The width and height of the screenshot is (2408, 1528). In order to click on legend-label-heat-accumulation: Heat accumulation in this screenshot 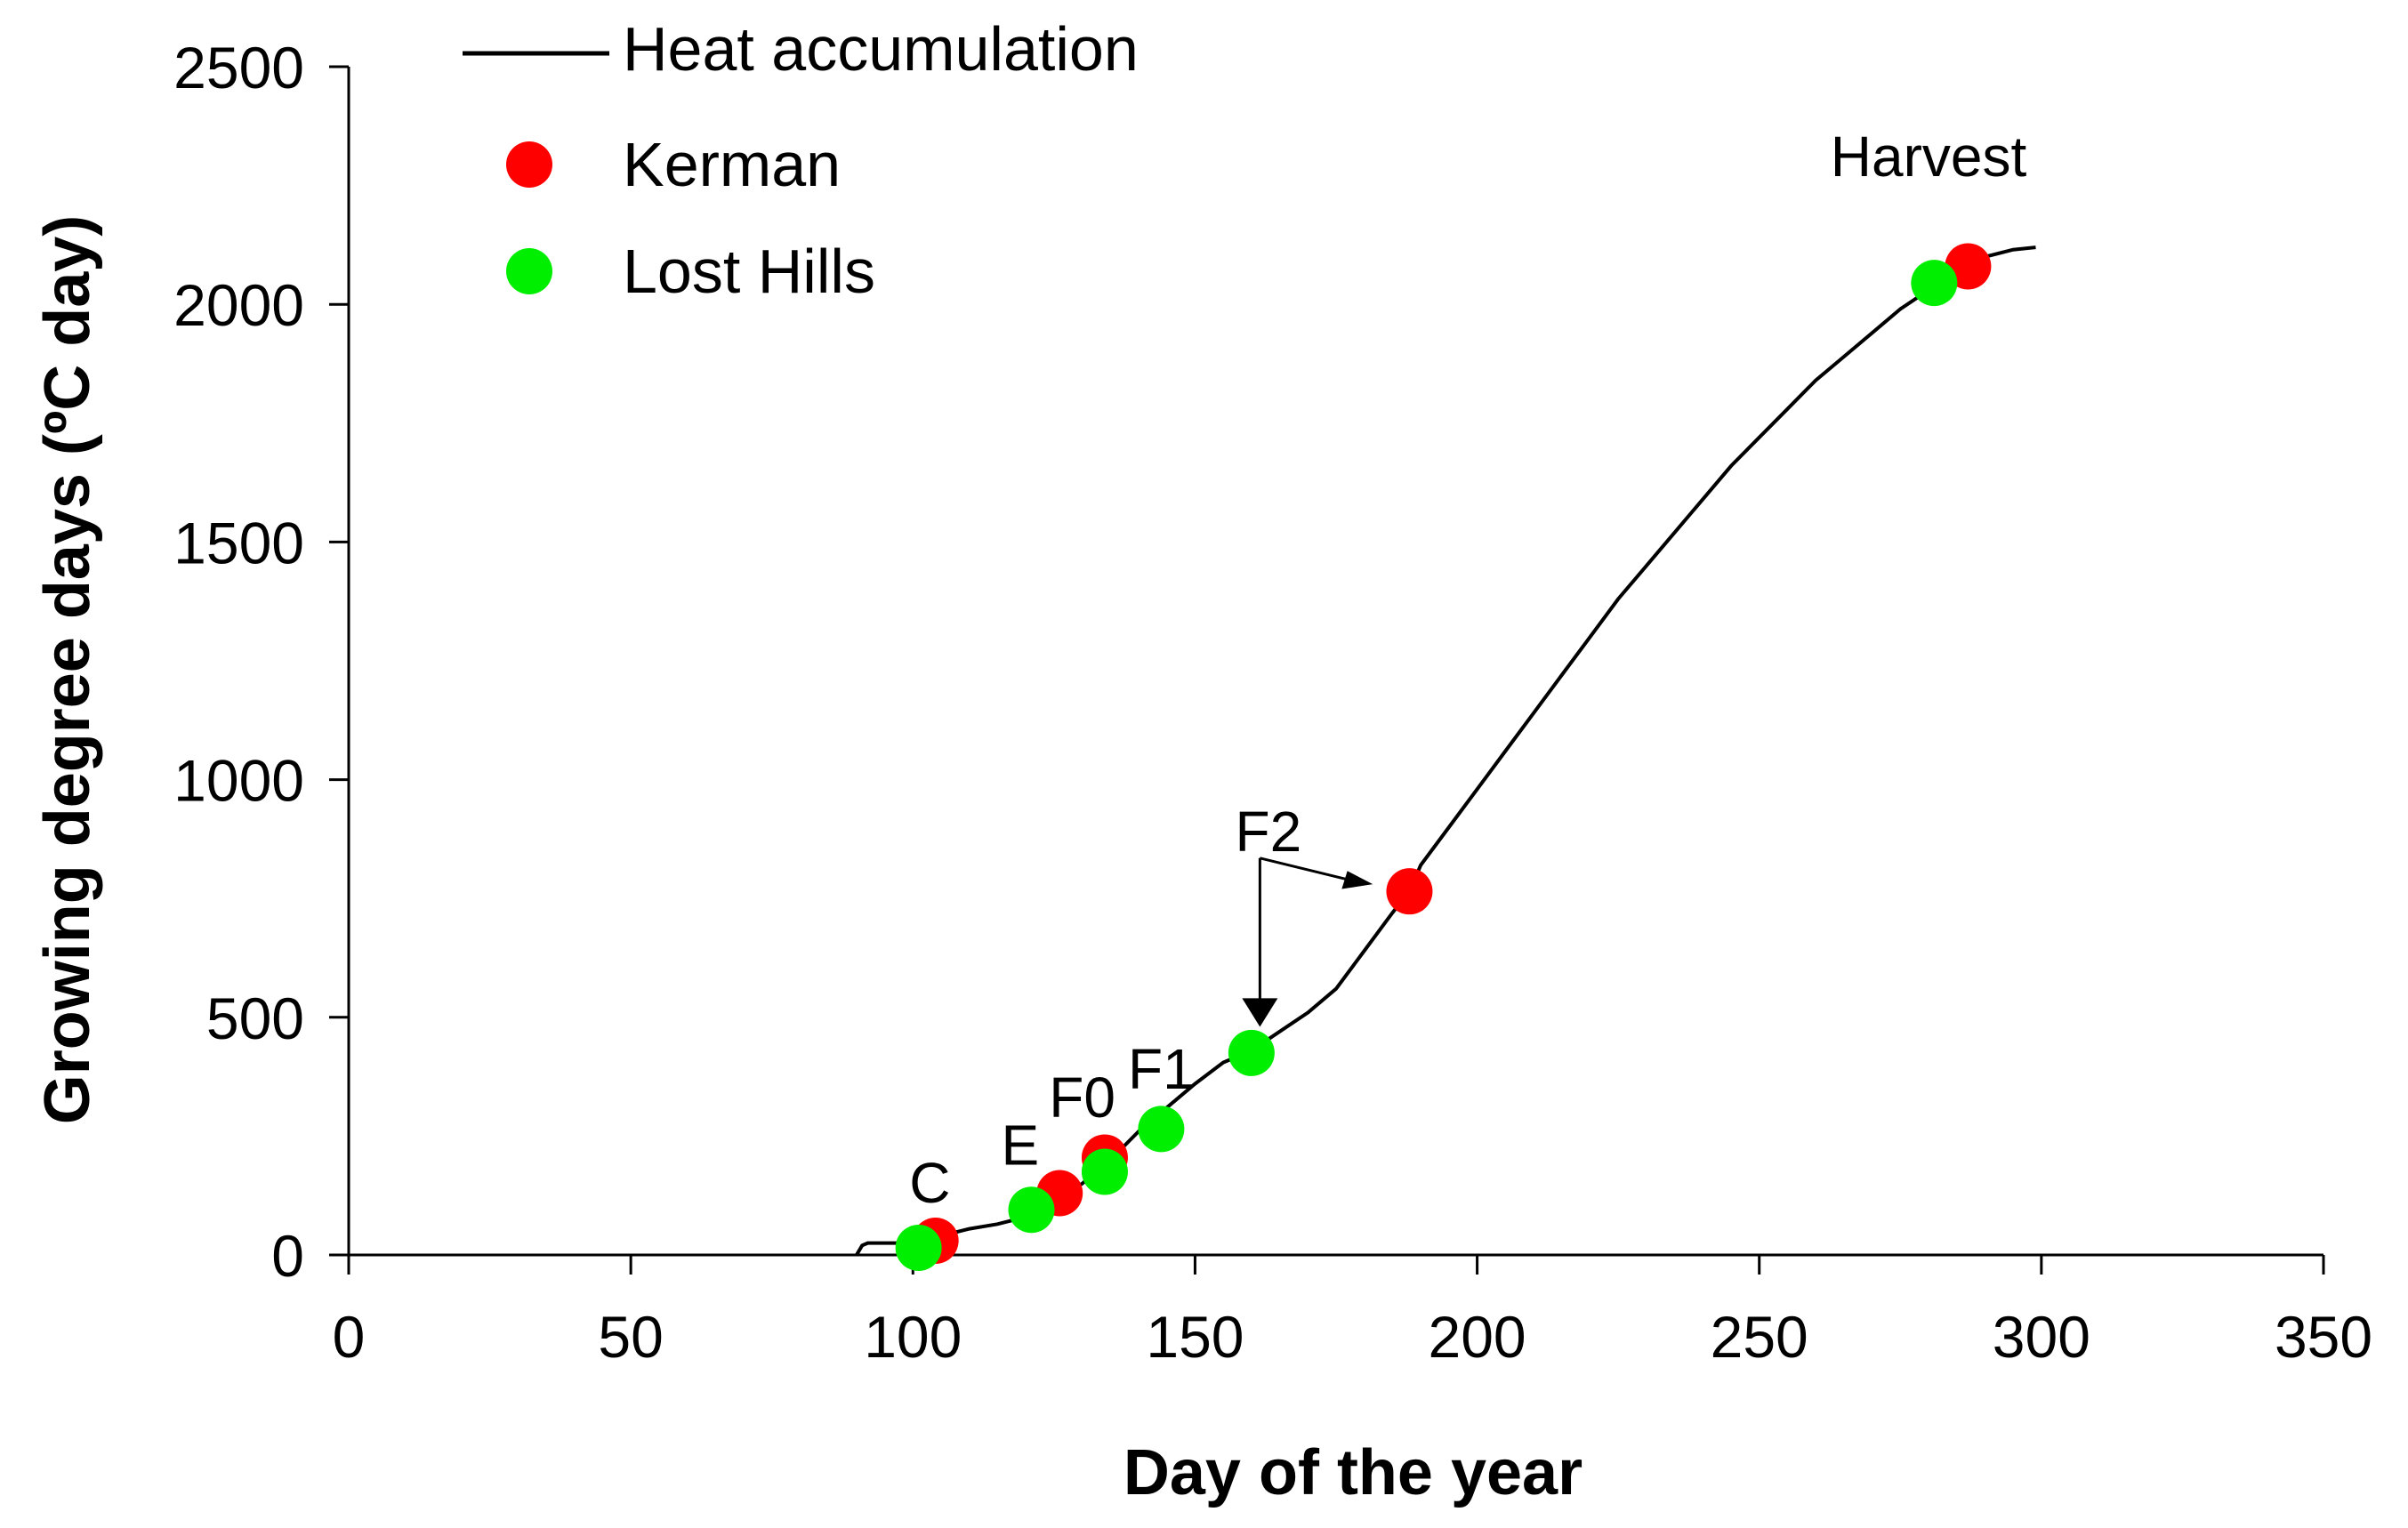, I will do `click(881, 49)`.